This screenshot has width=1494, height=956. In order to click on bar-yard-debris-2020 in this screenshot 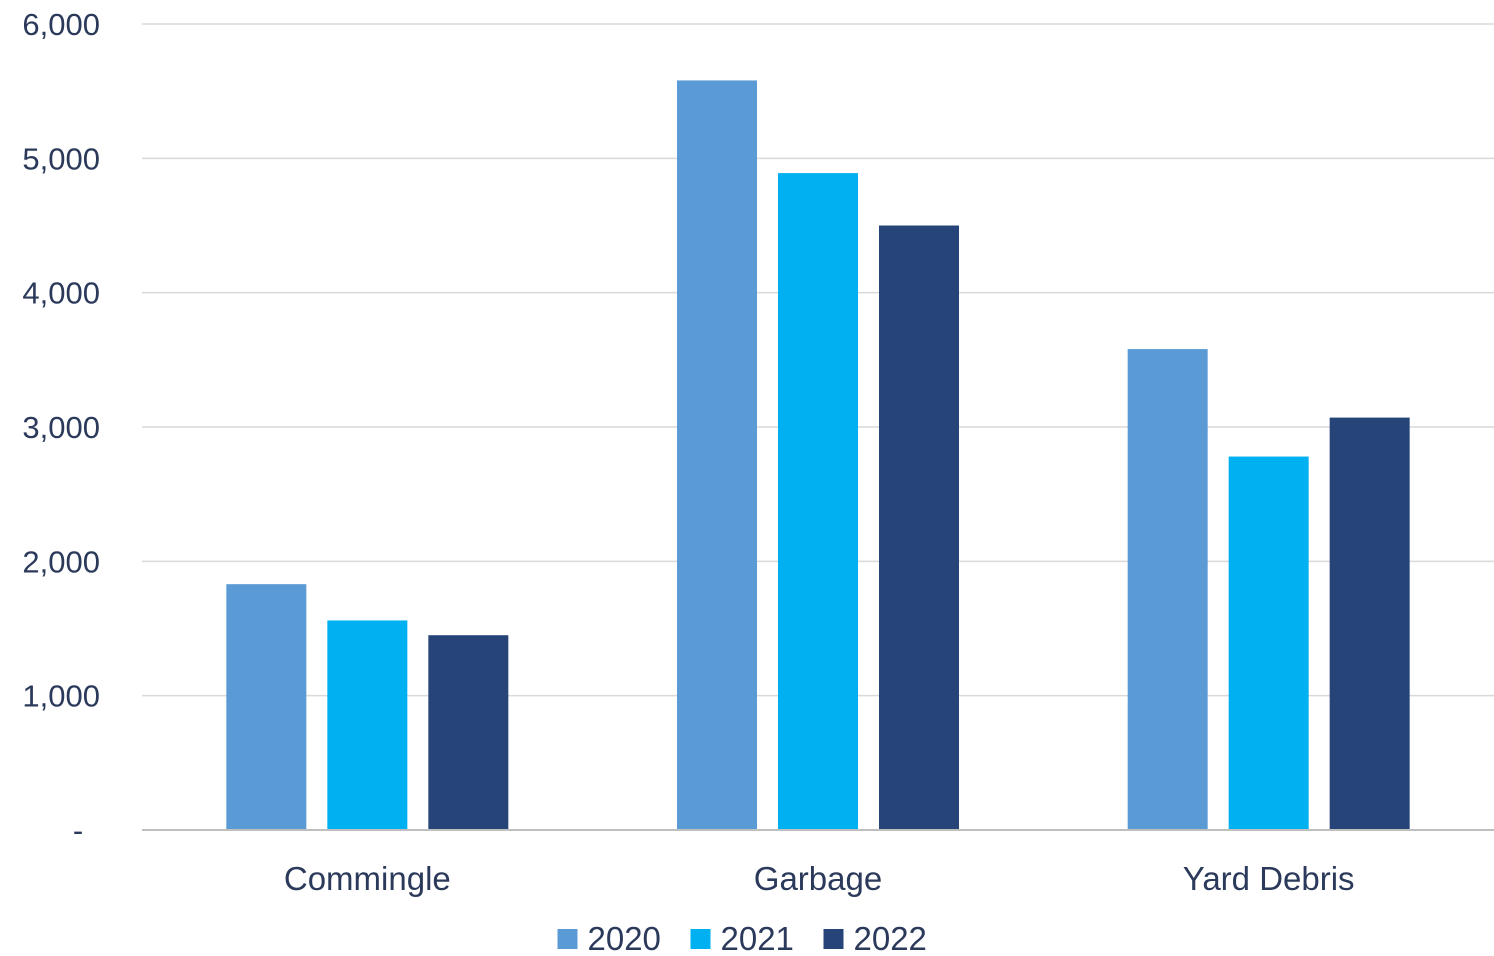, I will do `click(1167, 589)`.